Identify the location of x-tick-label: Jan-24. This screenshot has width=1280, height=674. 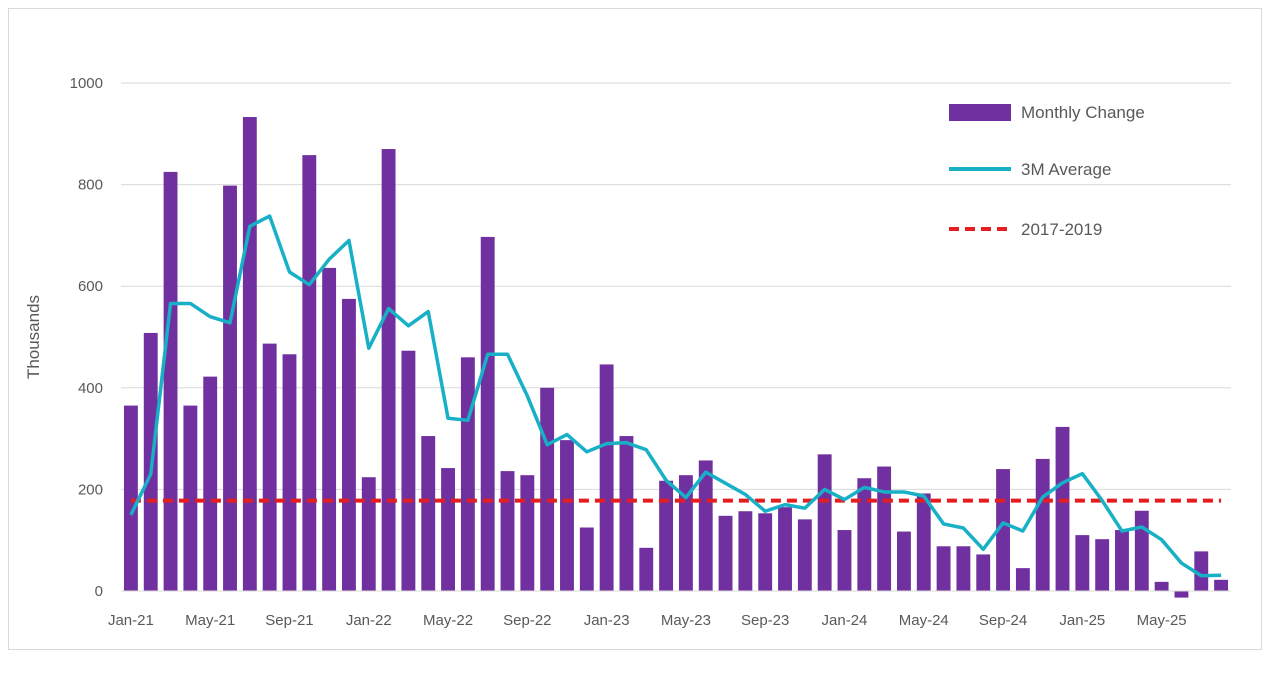
(845, 620).